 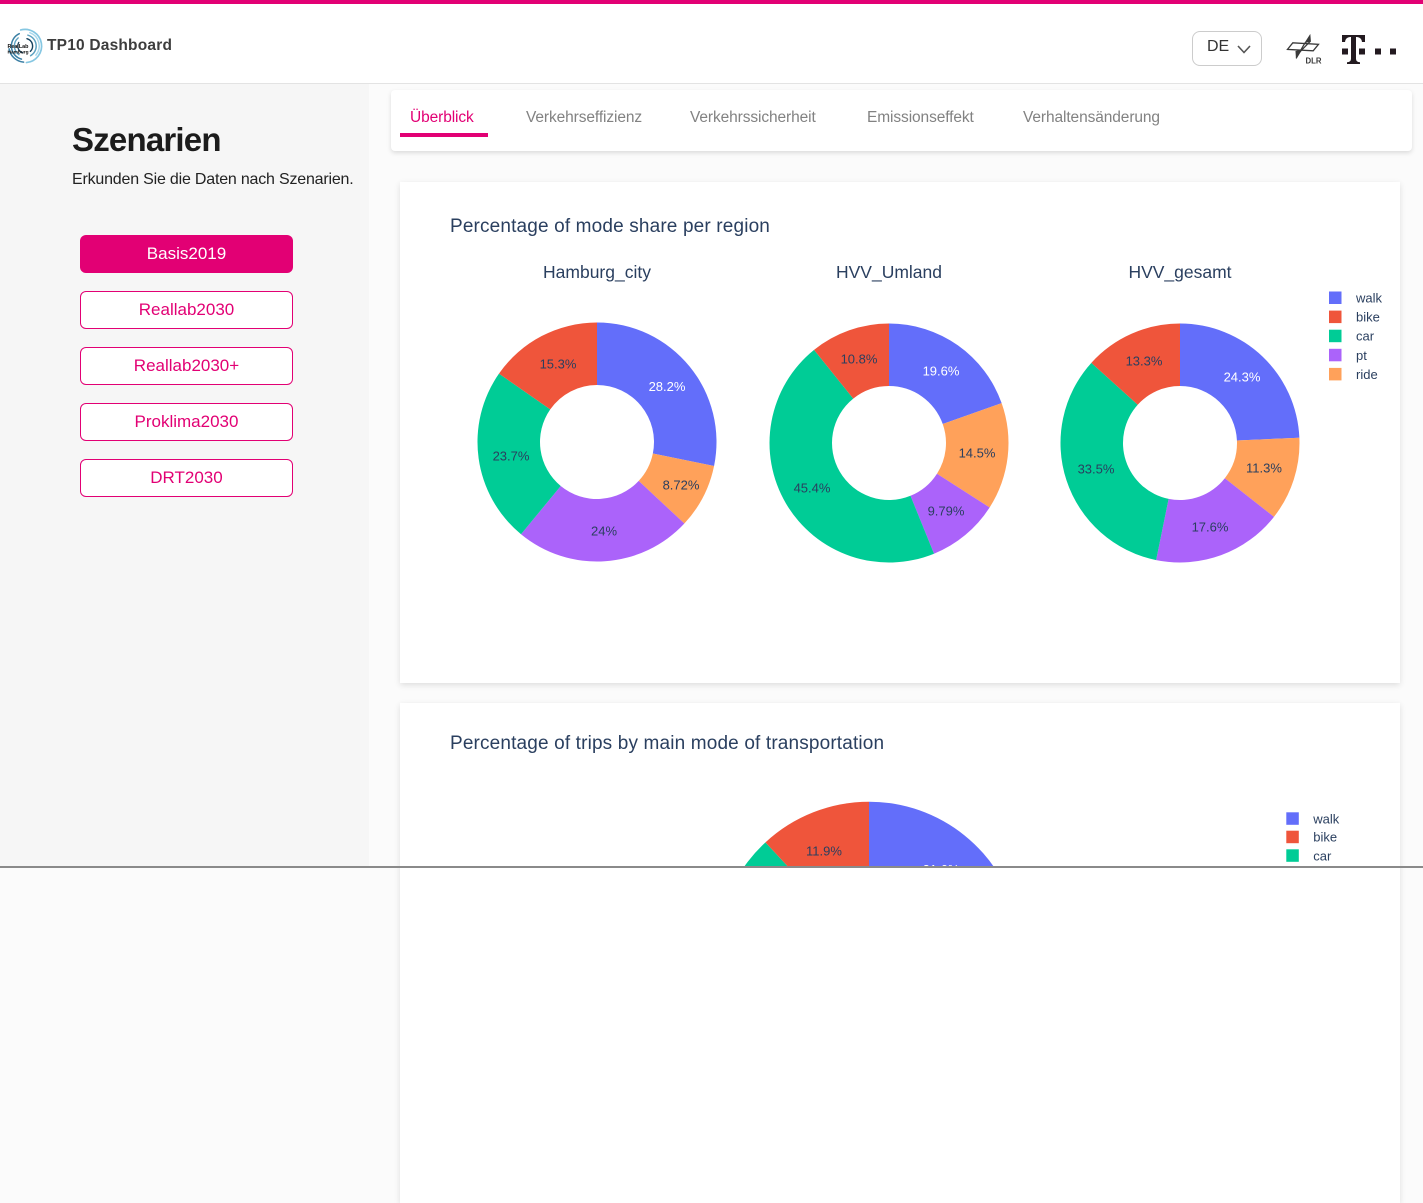 What do you see at coordinates (18, 53) in the screenshot?
I see `svg-text: Hamburg` at bounding box center [18, 53].